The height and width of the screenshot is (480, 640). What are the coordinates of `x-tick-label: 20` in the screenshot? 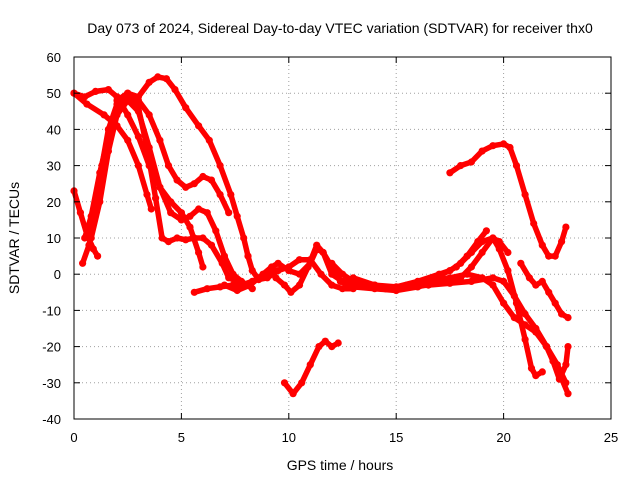 It's located at (503, 437).